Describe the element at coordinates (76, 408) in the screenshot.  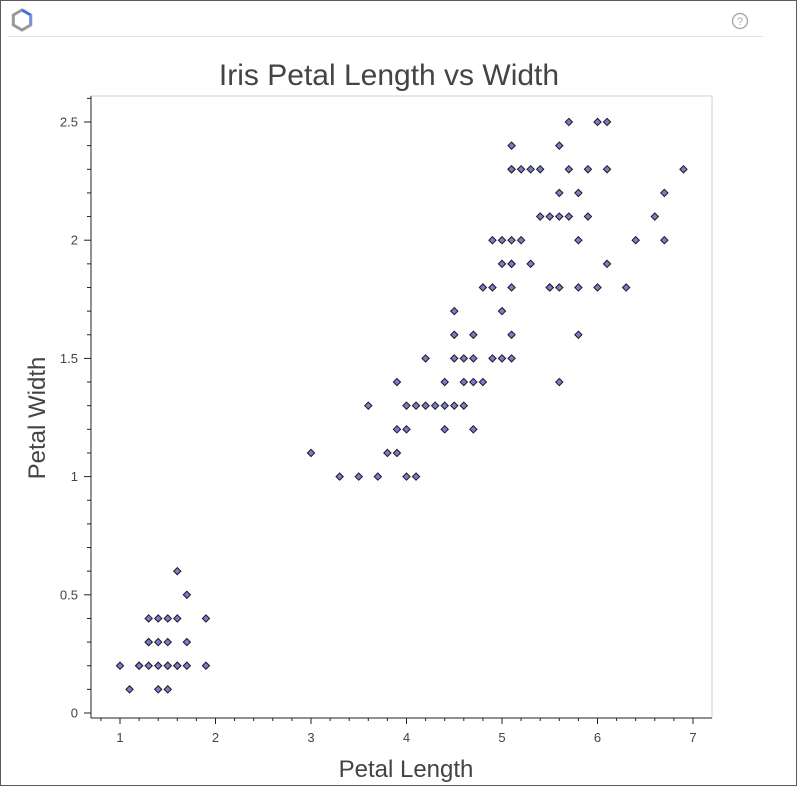
I see `y-axis: 0 0.5 1 1.5 2 2.5` at that location.